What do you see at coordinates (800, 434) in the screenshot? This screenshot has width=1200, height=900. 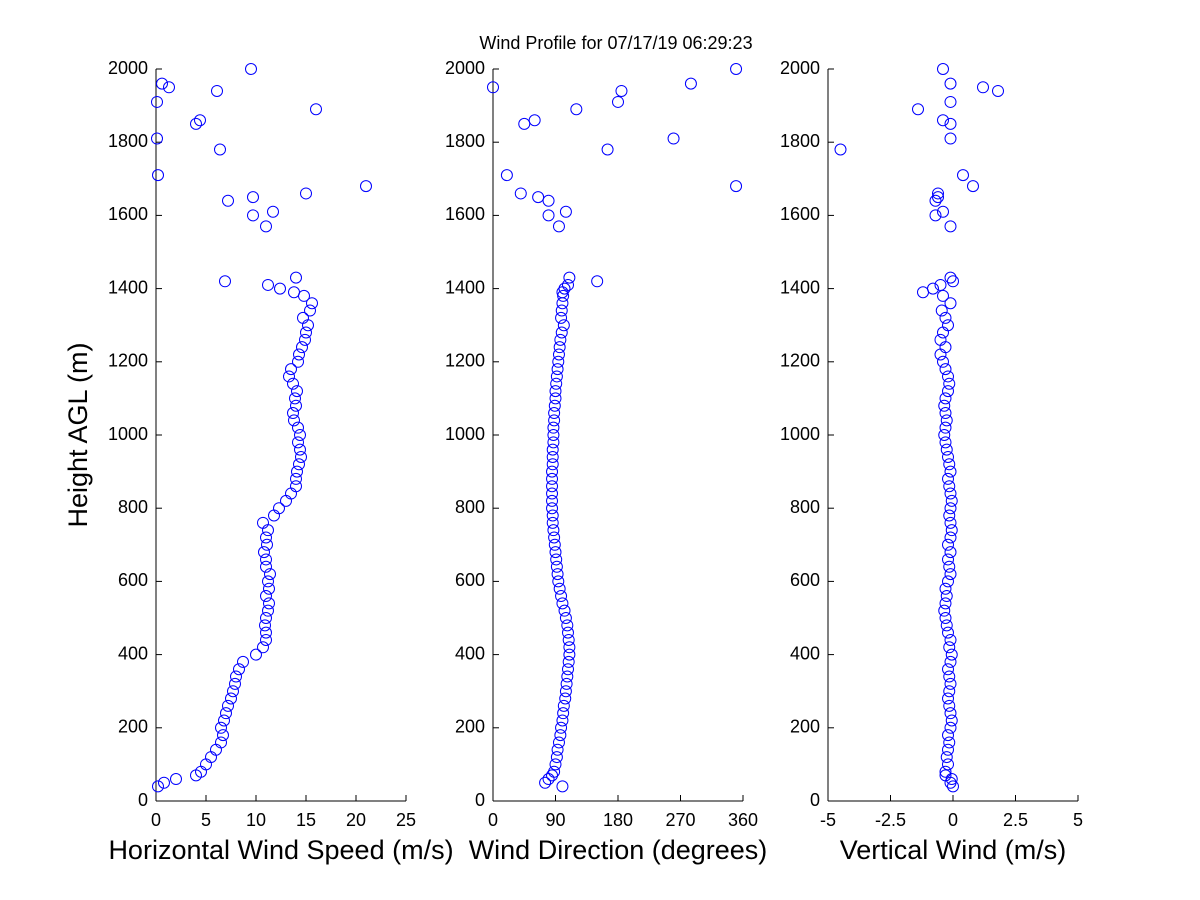 I see `y-tick-label: 1000` at bounding box center [800, 434].